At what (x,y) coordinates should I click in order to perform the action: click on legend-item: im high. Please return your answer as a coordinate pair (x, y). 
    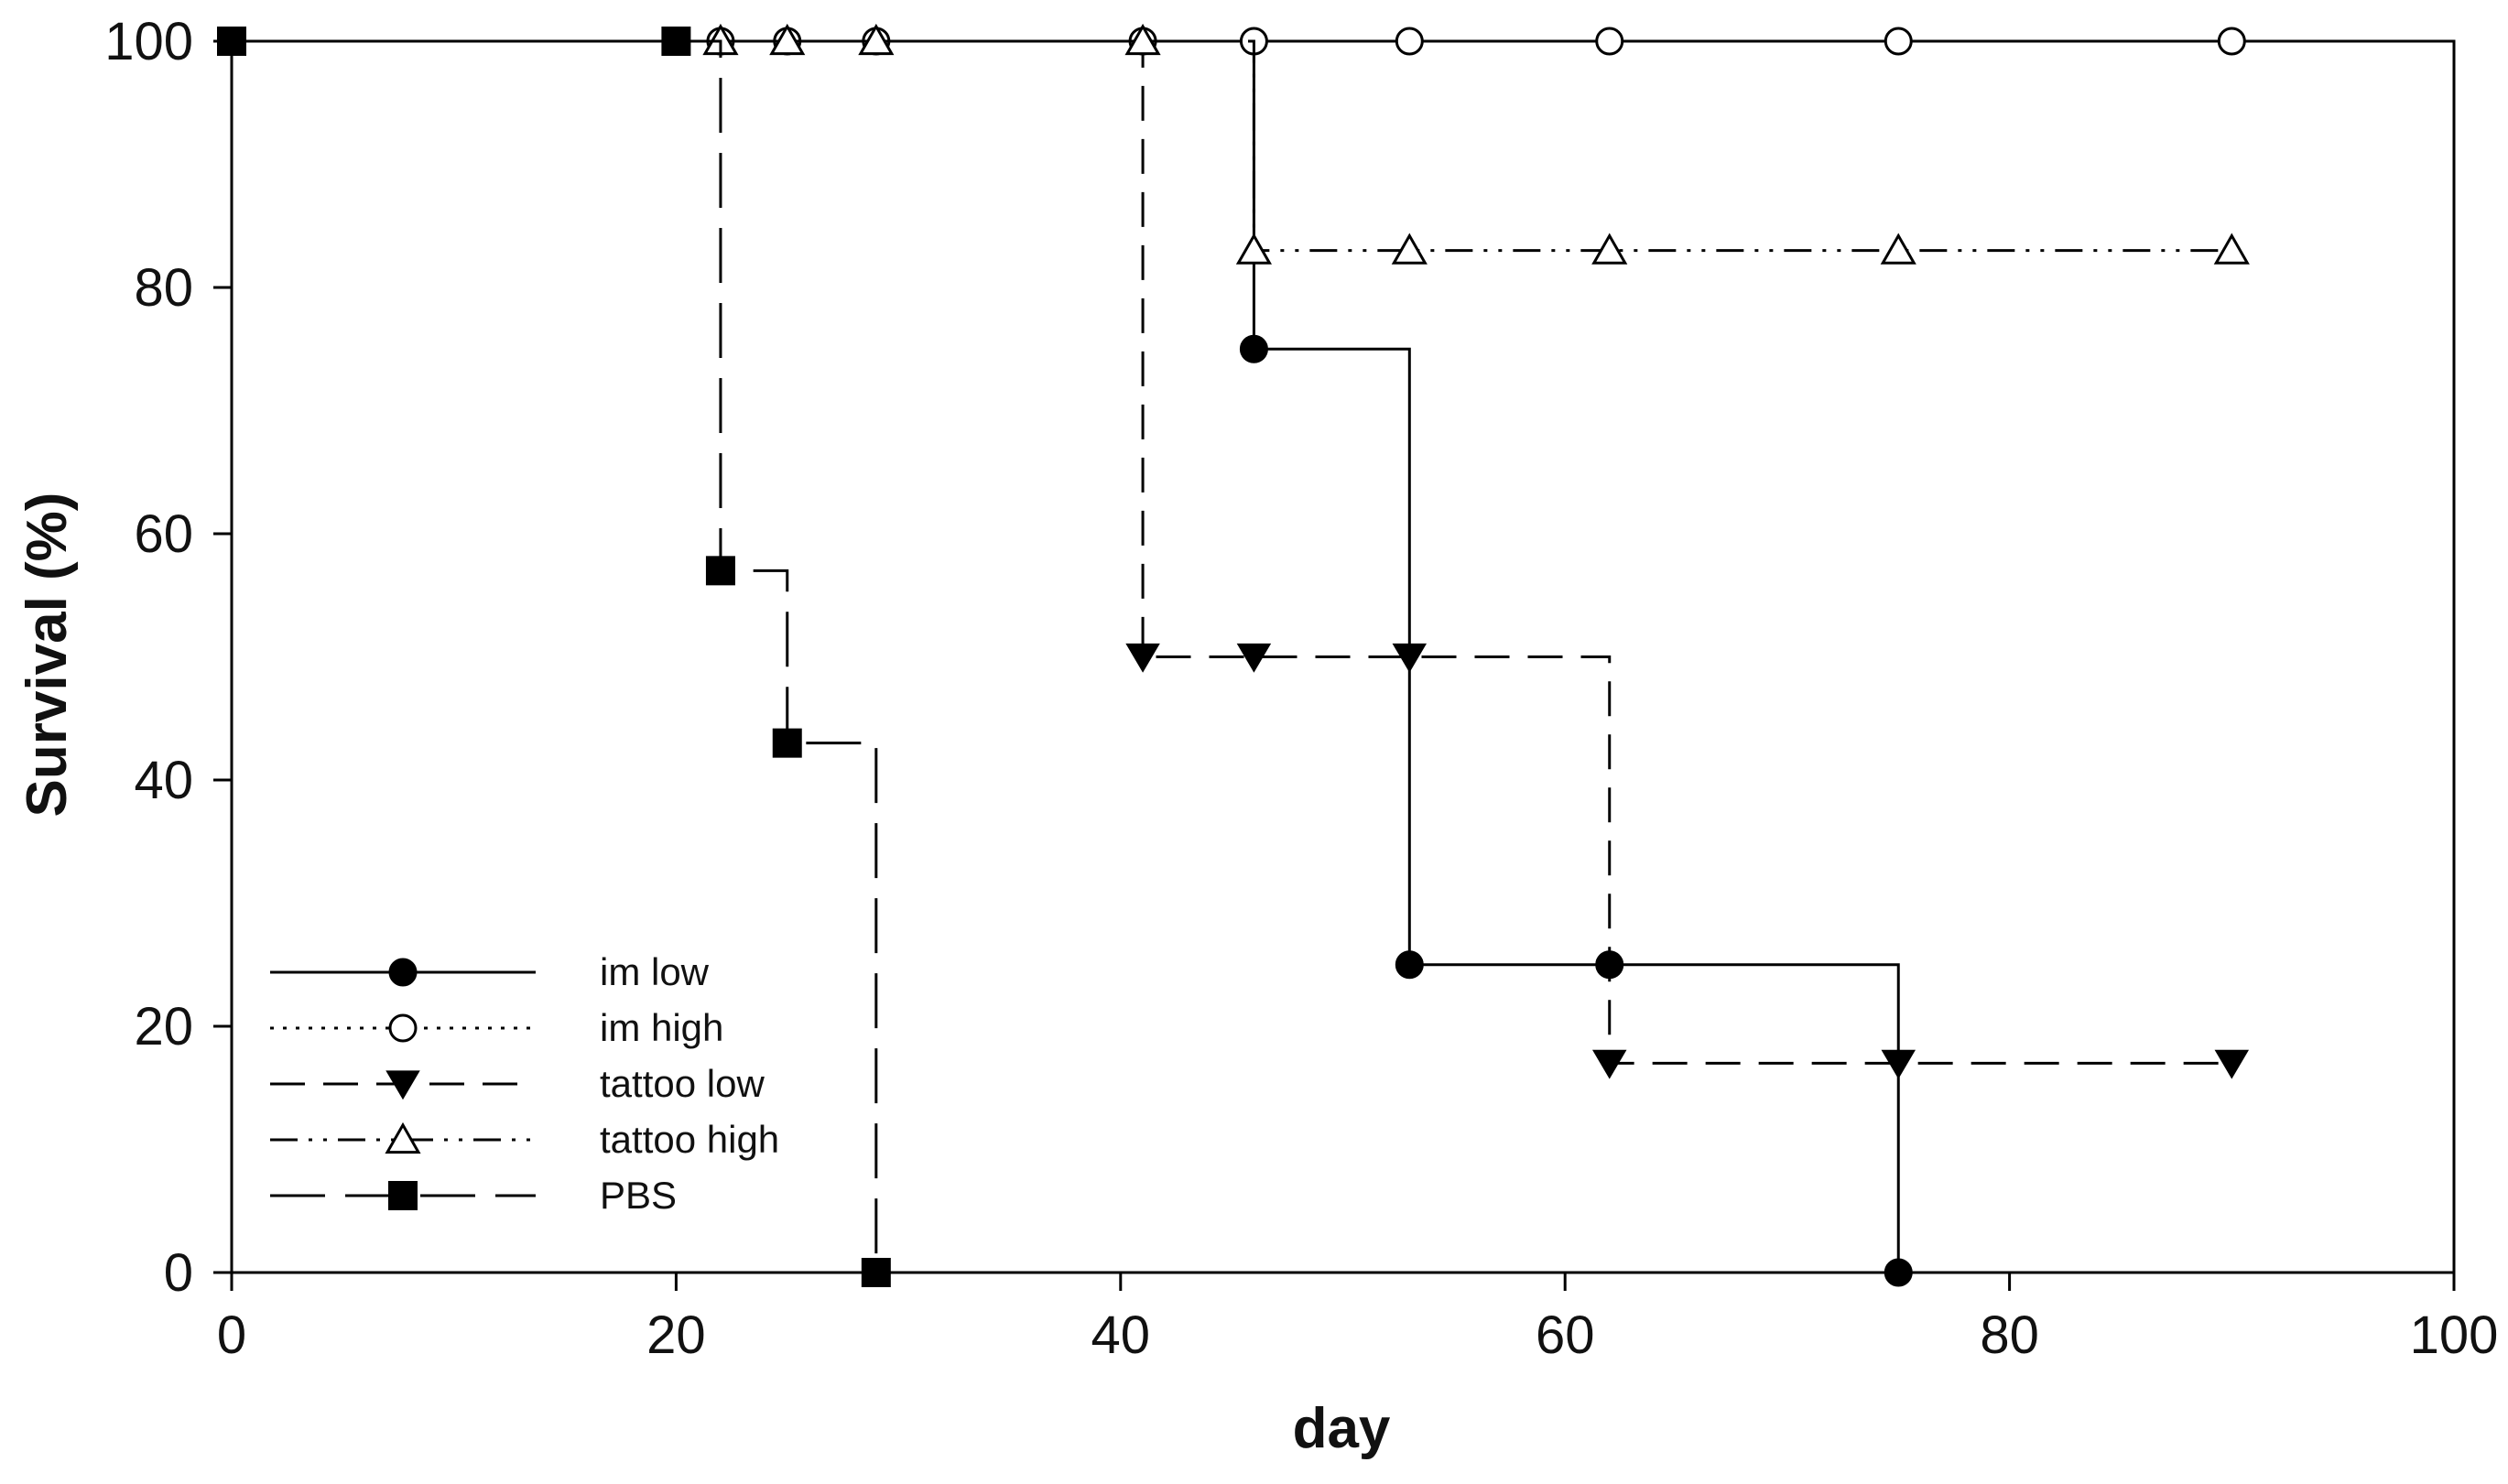
    Looking at the image, I should click on (496, 1027).